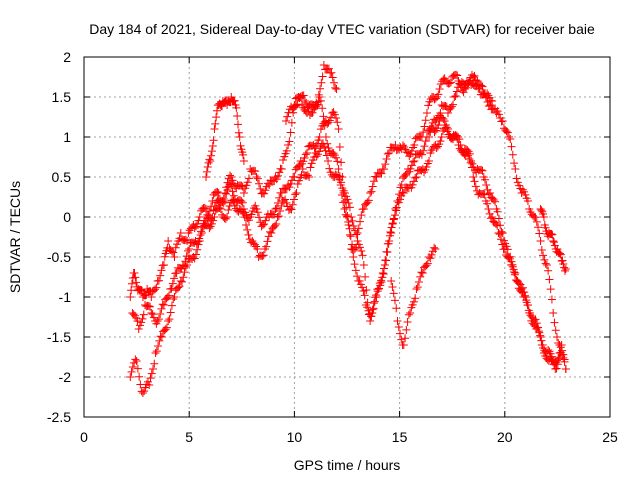 This screenshot has width=640, height=480. What do you see at coordinates (349, 437) in the screenshot?
I see `x-tick-labels: 0 5 10 15 20 25` at bounding box center [349, 437].